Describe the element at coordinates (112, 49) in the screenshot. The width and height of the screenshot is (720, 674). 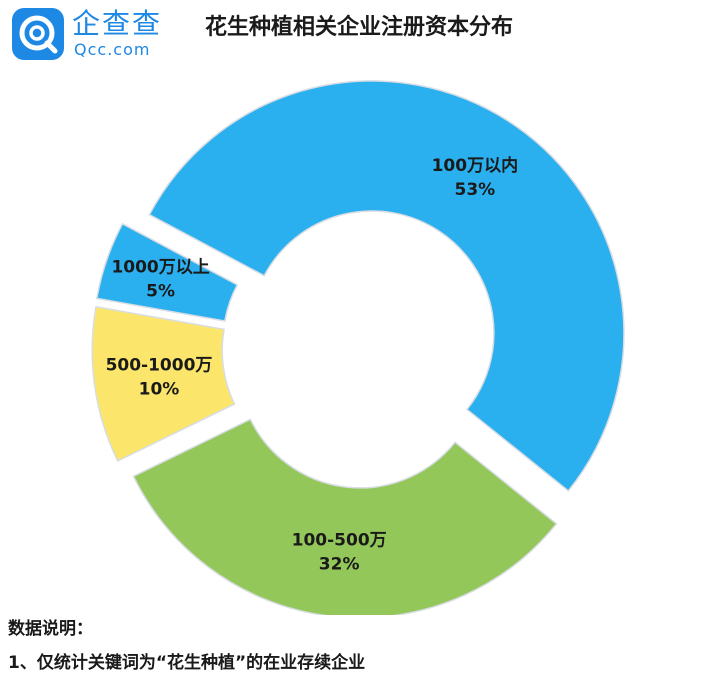
I see `brand-domain: Qcc.com` at that location.